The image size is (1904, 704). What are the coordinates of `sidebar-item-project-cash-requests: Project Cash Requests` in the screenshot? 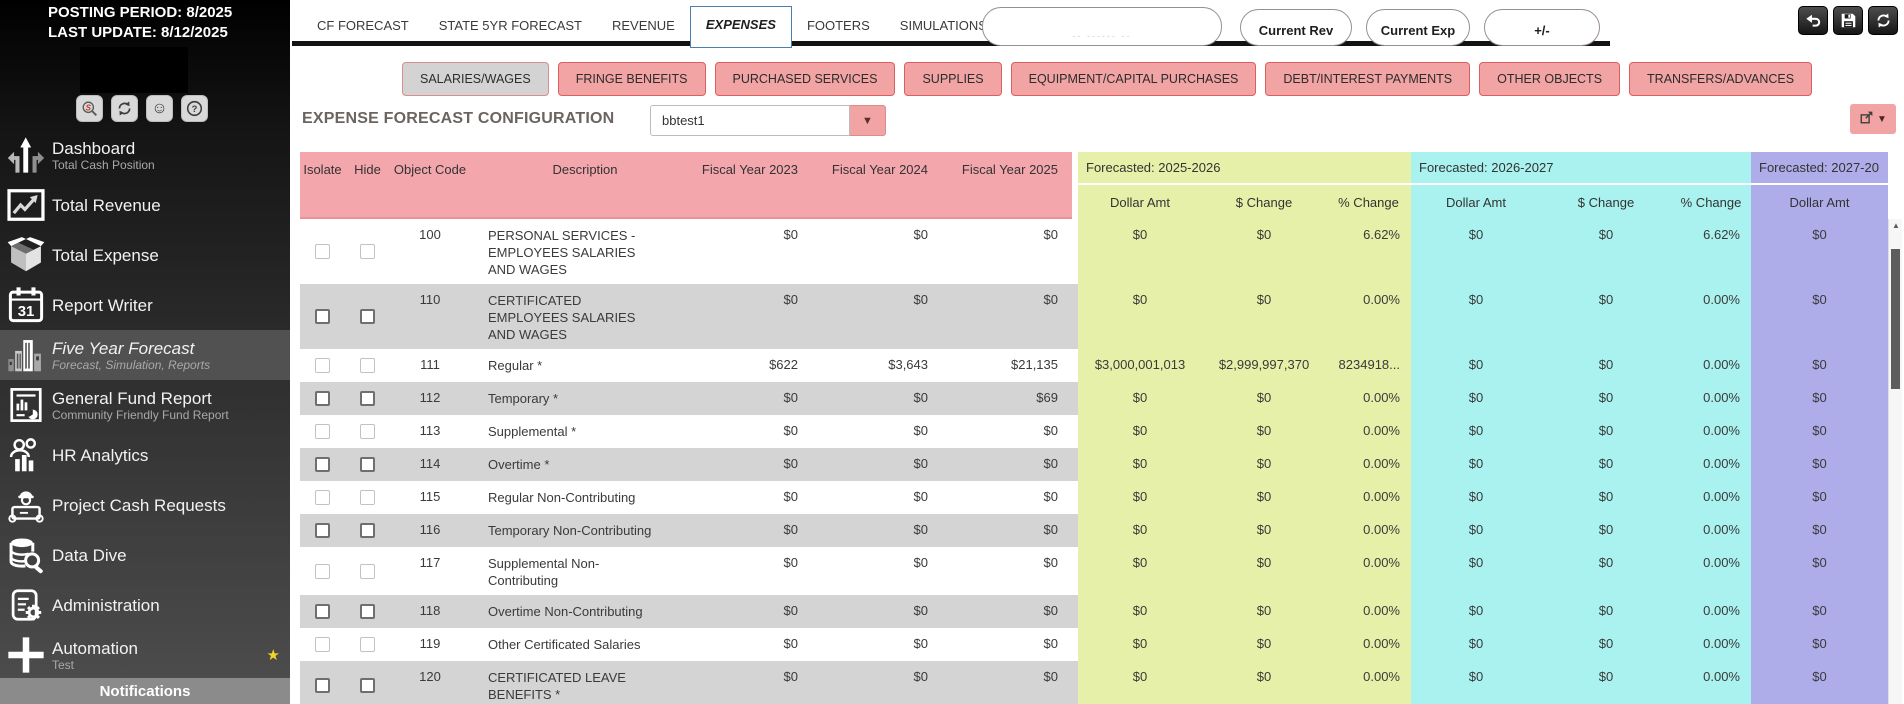 It's located at (145, 505).